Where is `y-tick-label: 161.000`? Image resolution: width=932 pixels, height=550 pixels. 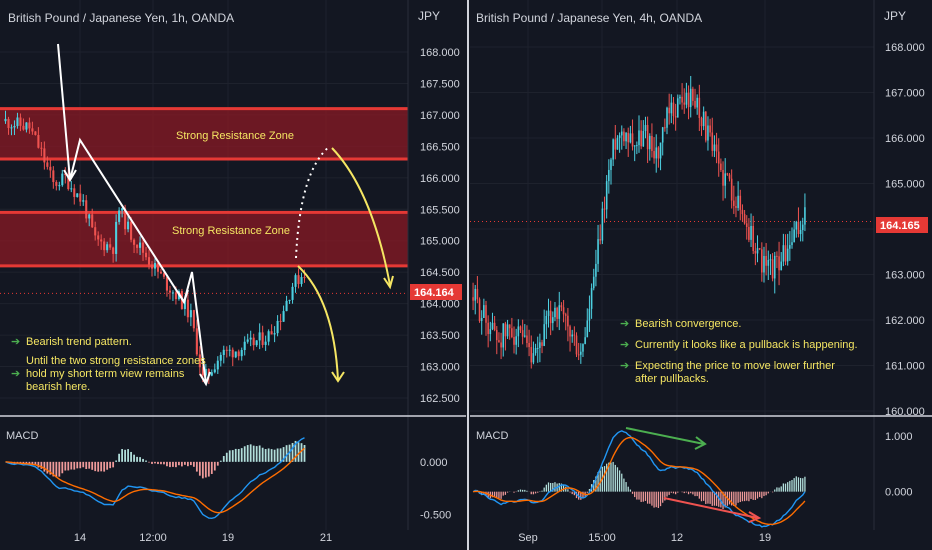 y-tick-label: 161.000 is located at coordinates (905, 367).